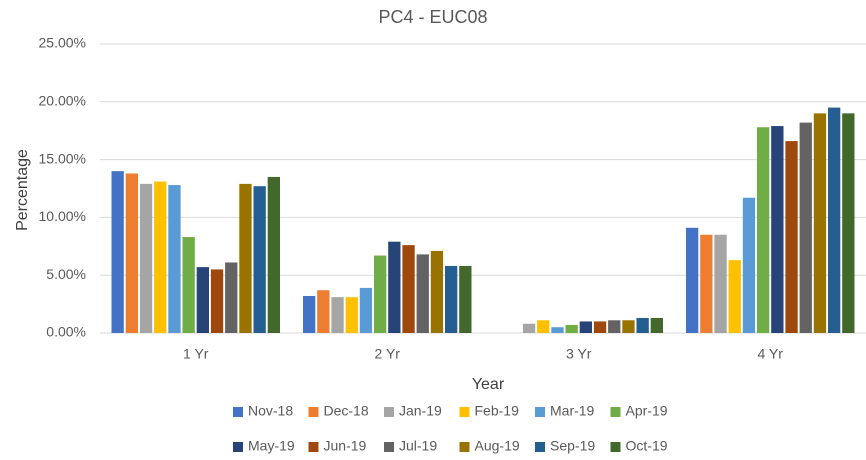 This screenshot has width=866, height=460. Describe the element at coordinates (432, 17) in the screenshot. I see `chart-title: PC4 - EUC08` at that location.